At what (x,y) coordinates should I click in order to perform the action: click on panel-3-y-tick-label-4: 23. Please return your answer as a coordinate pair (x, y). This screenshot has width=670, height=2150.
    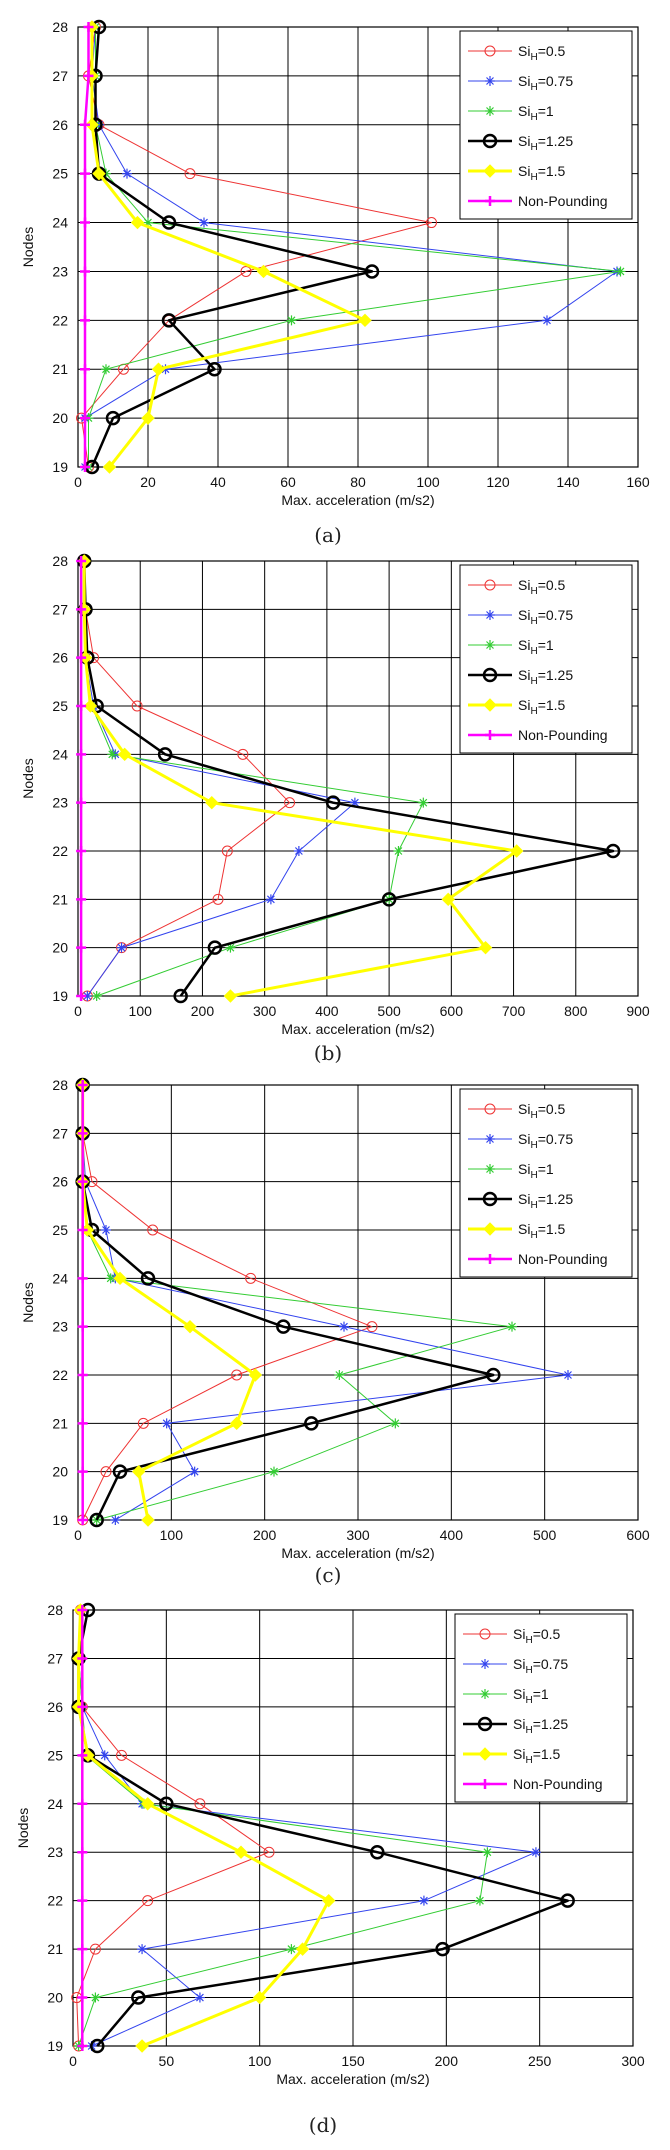
    Looking at the image, I should click on (55, 1852).